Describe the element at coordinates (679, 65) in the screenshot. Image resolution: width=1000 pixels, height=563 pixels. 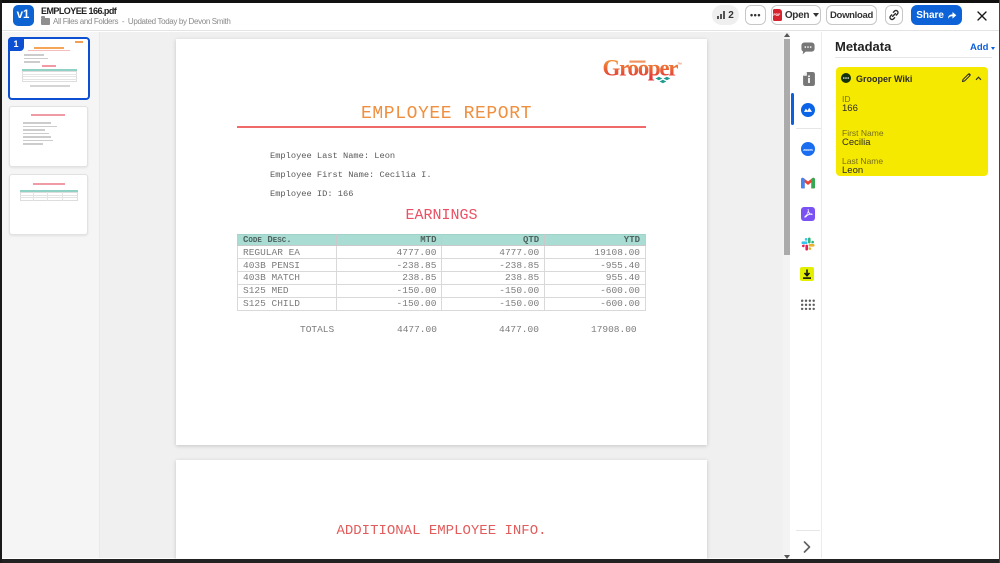
I see `svg-text: ™` at that location.